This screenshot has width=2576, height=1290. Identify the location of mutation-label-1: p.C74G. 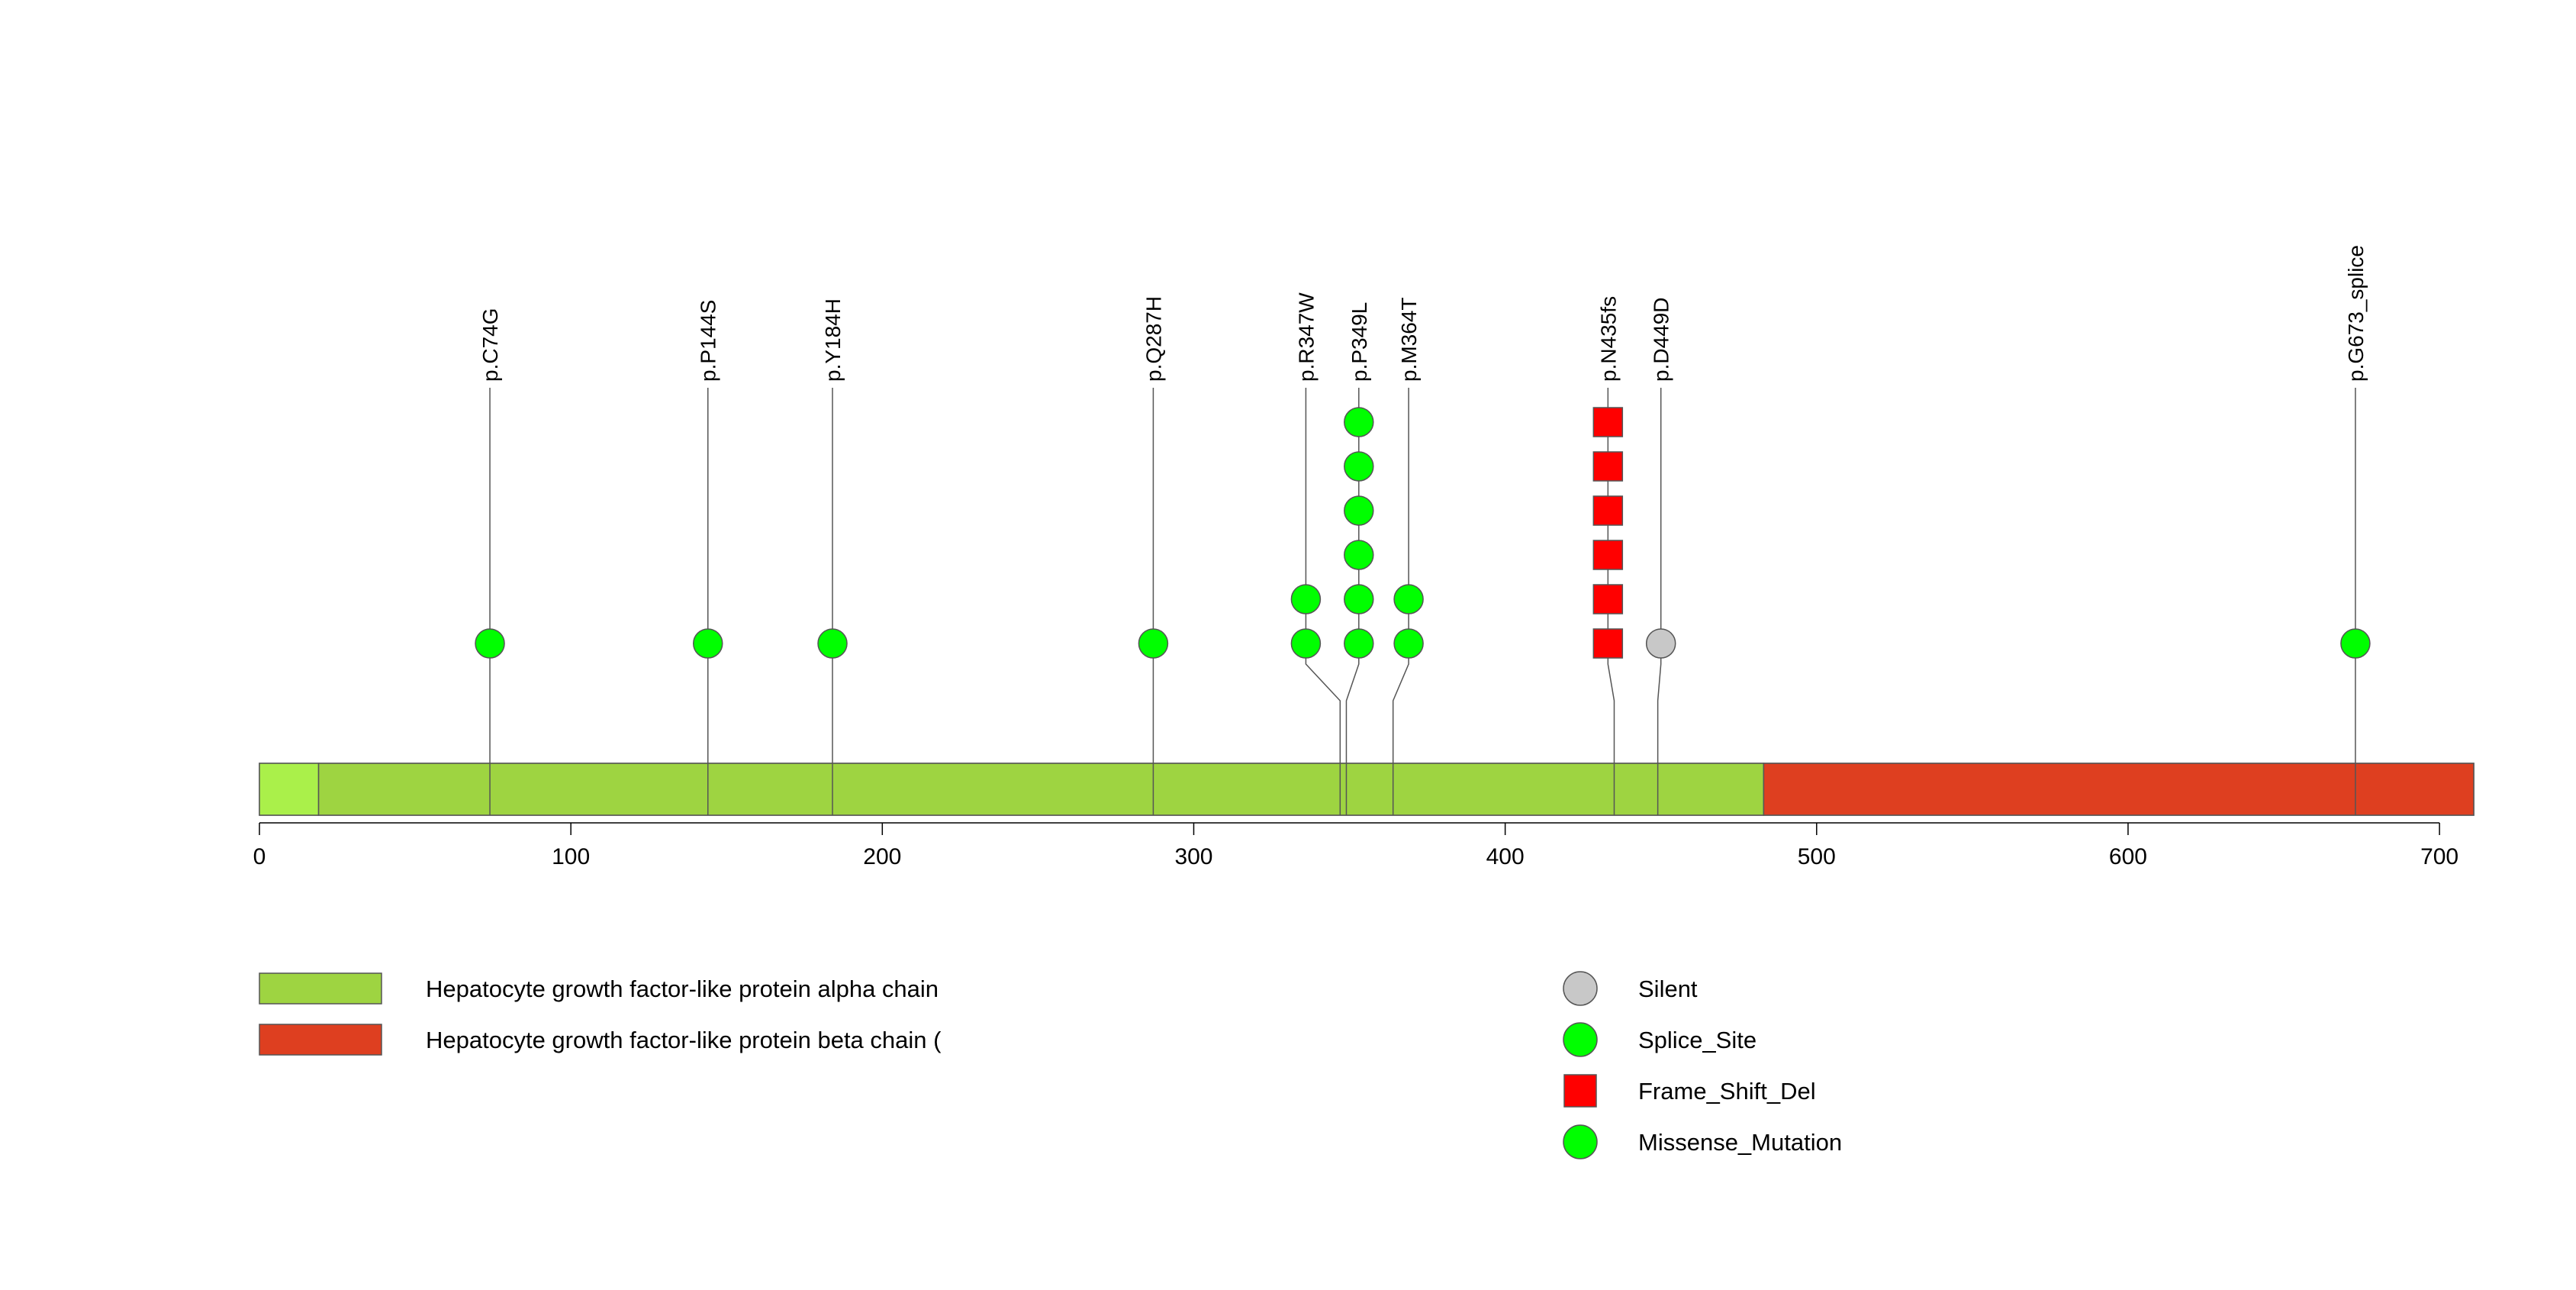
(490, 345).